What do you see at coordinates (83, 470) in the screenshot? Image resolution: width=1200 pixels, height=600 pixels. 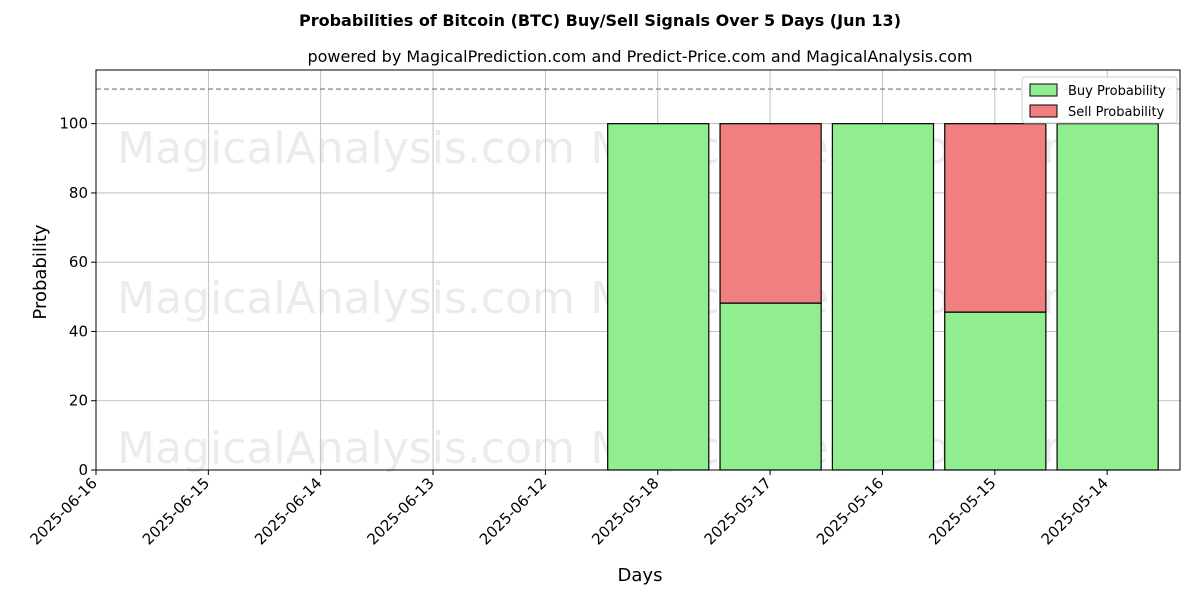 I see `y-tick-label: 0` at bounding box center [83, 470].